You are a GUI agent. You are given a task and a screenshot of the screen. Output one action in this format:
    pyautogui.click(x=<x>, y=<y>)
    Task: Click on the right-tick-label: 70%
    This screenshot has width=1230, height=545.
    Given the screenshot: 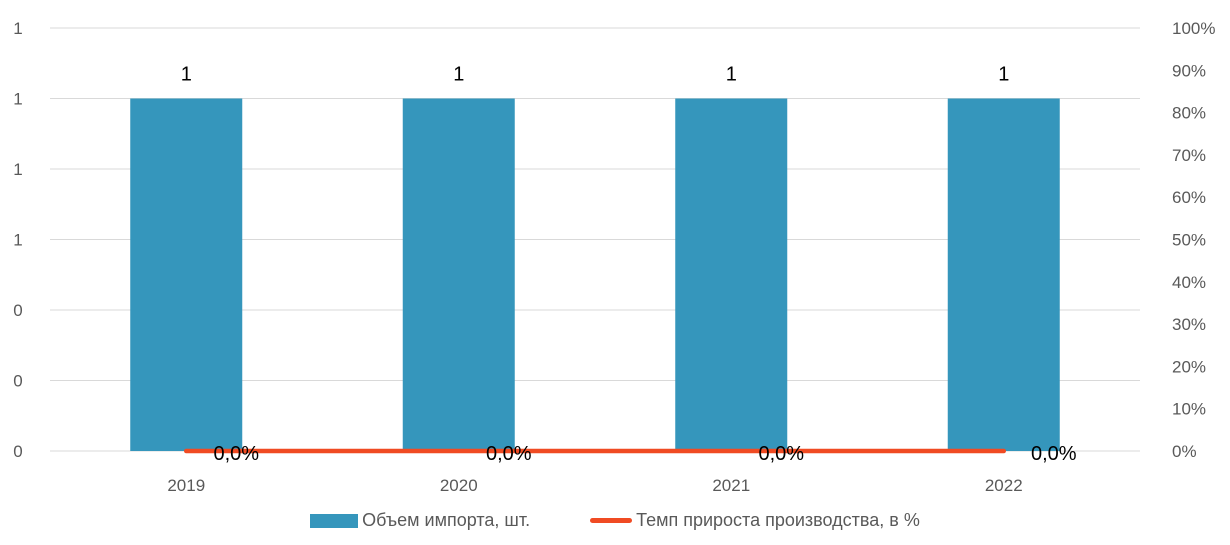 What is the action you would take?
    pyautogui.click(x=1189, y=155)
    